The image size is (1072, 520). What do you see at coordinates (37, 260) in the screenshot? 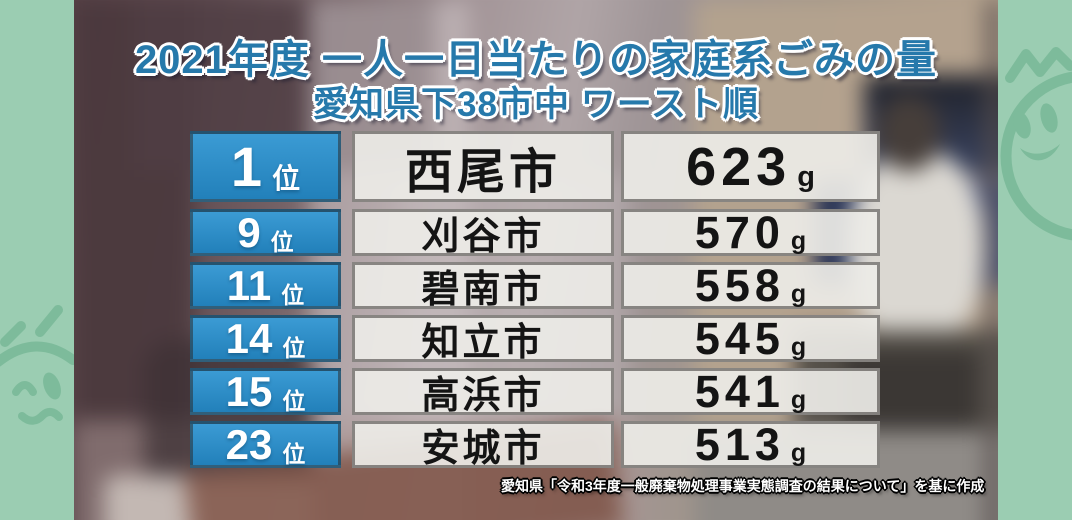
I see `left-green-band` at bounding box center [37, 260].